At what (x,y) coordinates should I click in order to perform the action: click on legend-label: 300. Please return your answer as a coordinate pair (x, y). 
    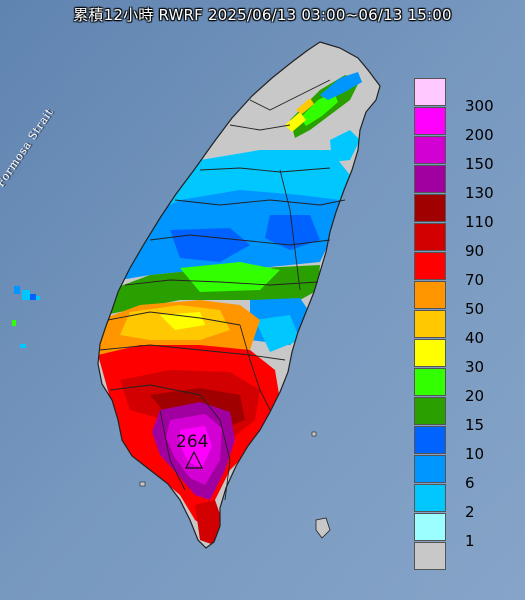
    Looking at the image, I should click on (479, 106).